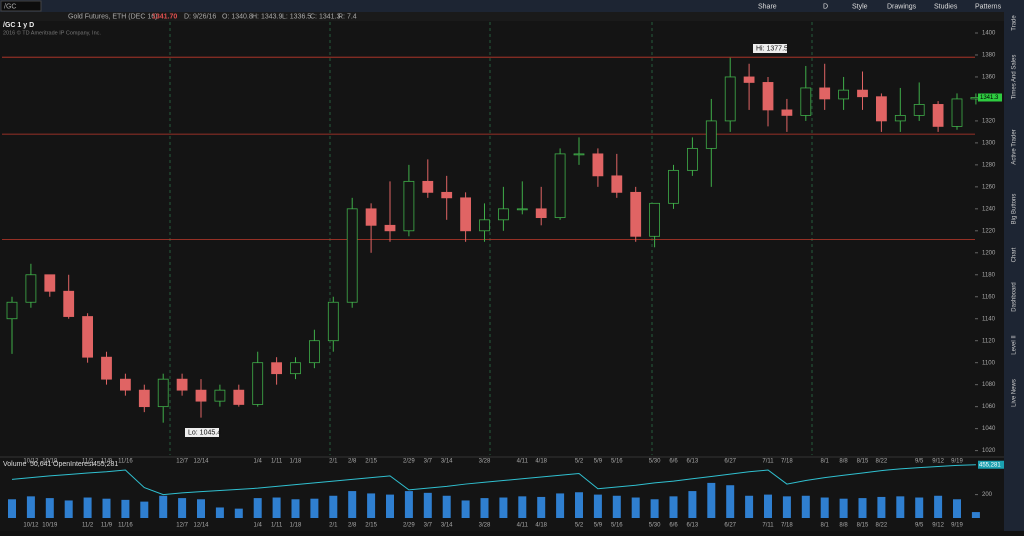 Image resolution: width=1024 pixels, height=536 pixels. What do you see at coordinates (1015, 254) in the screenshot?
I see `sidebar-tab: Chart` at bounding box center [1015, 254].